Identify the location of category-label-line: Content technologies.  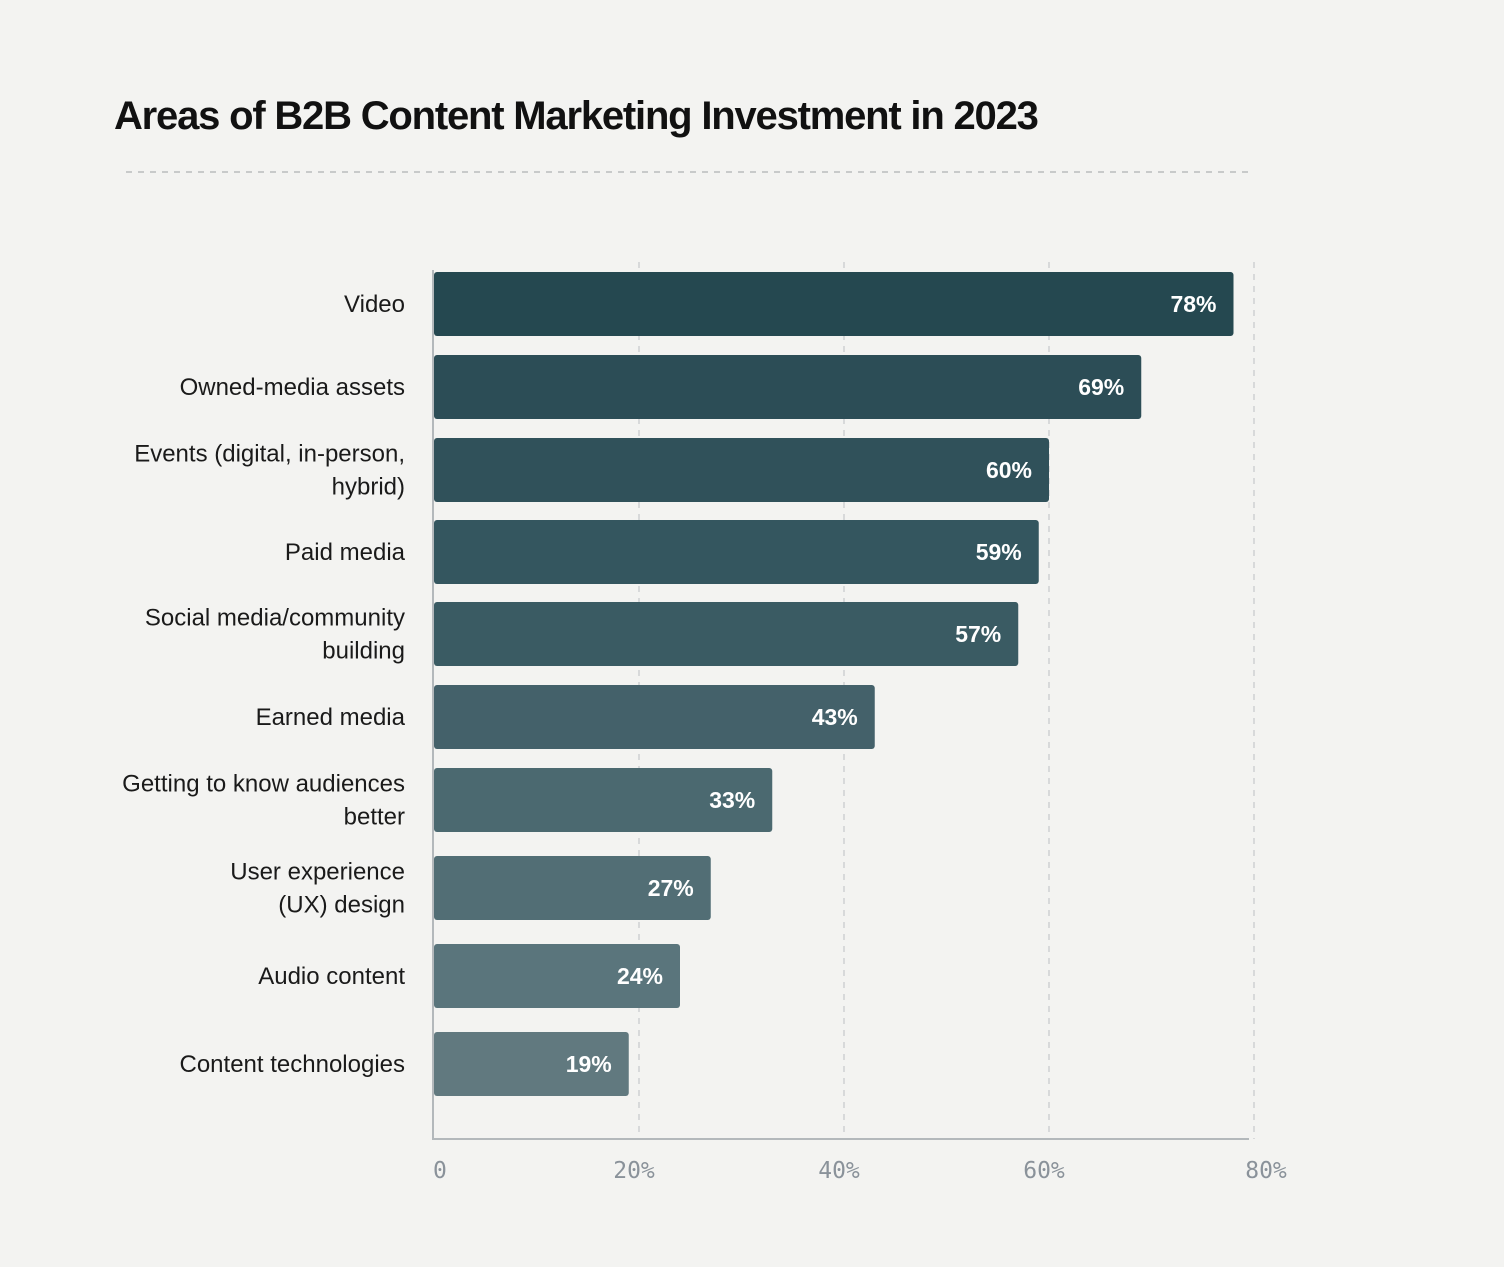
(293, 1064).